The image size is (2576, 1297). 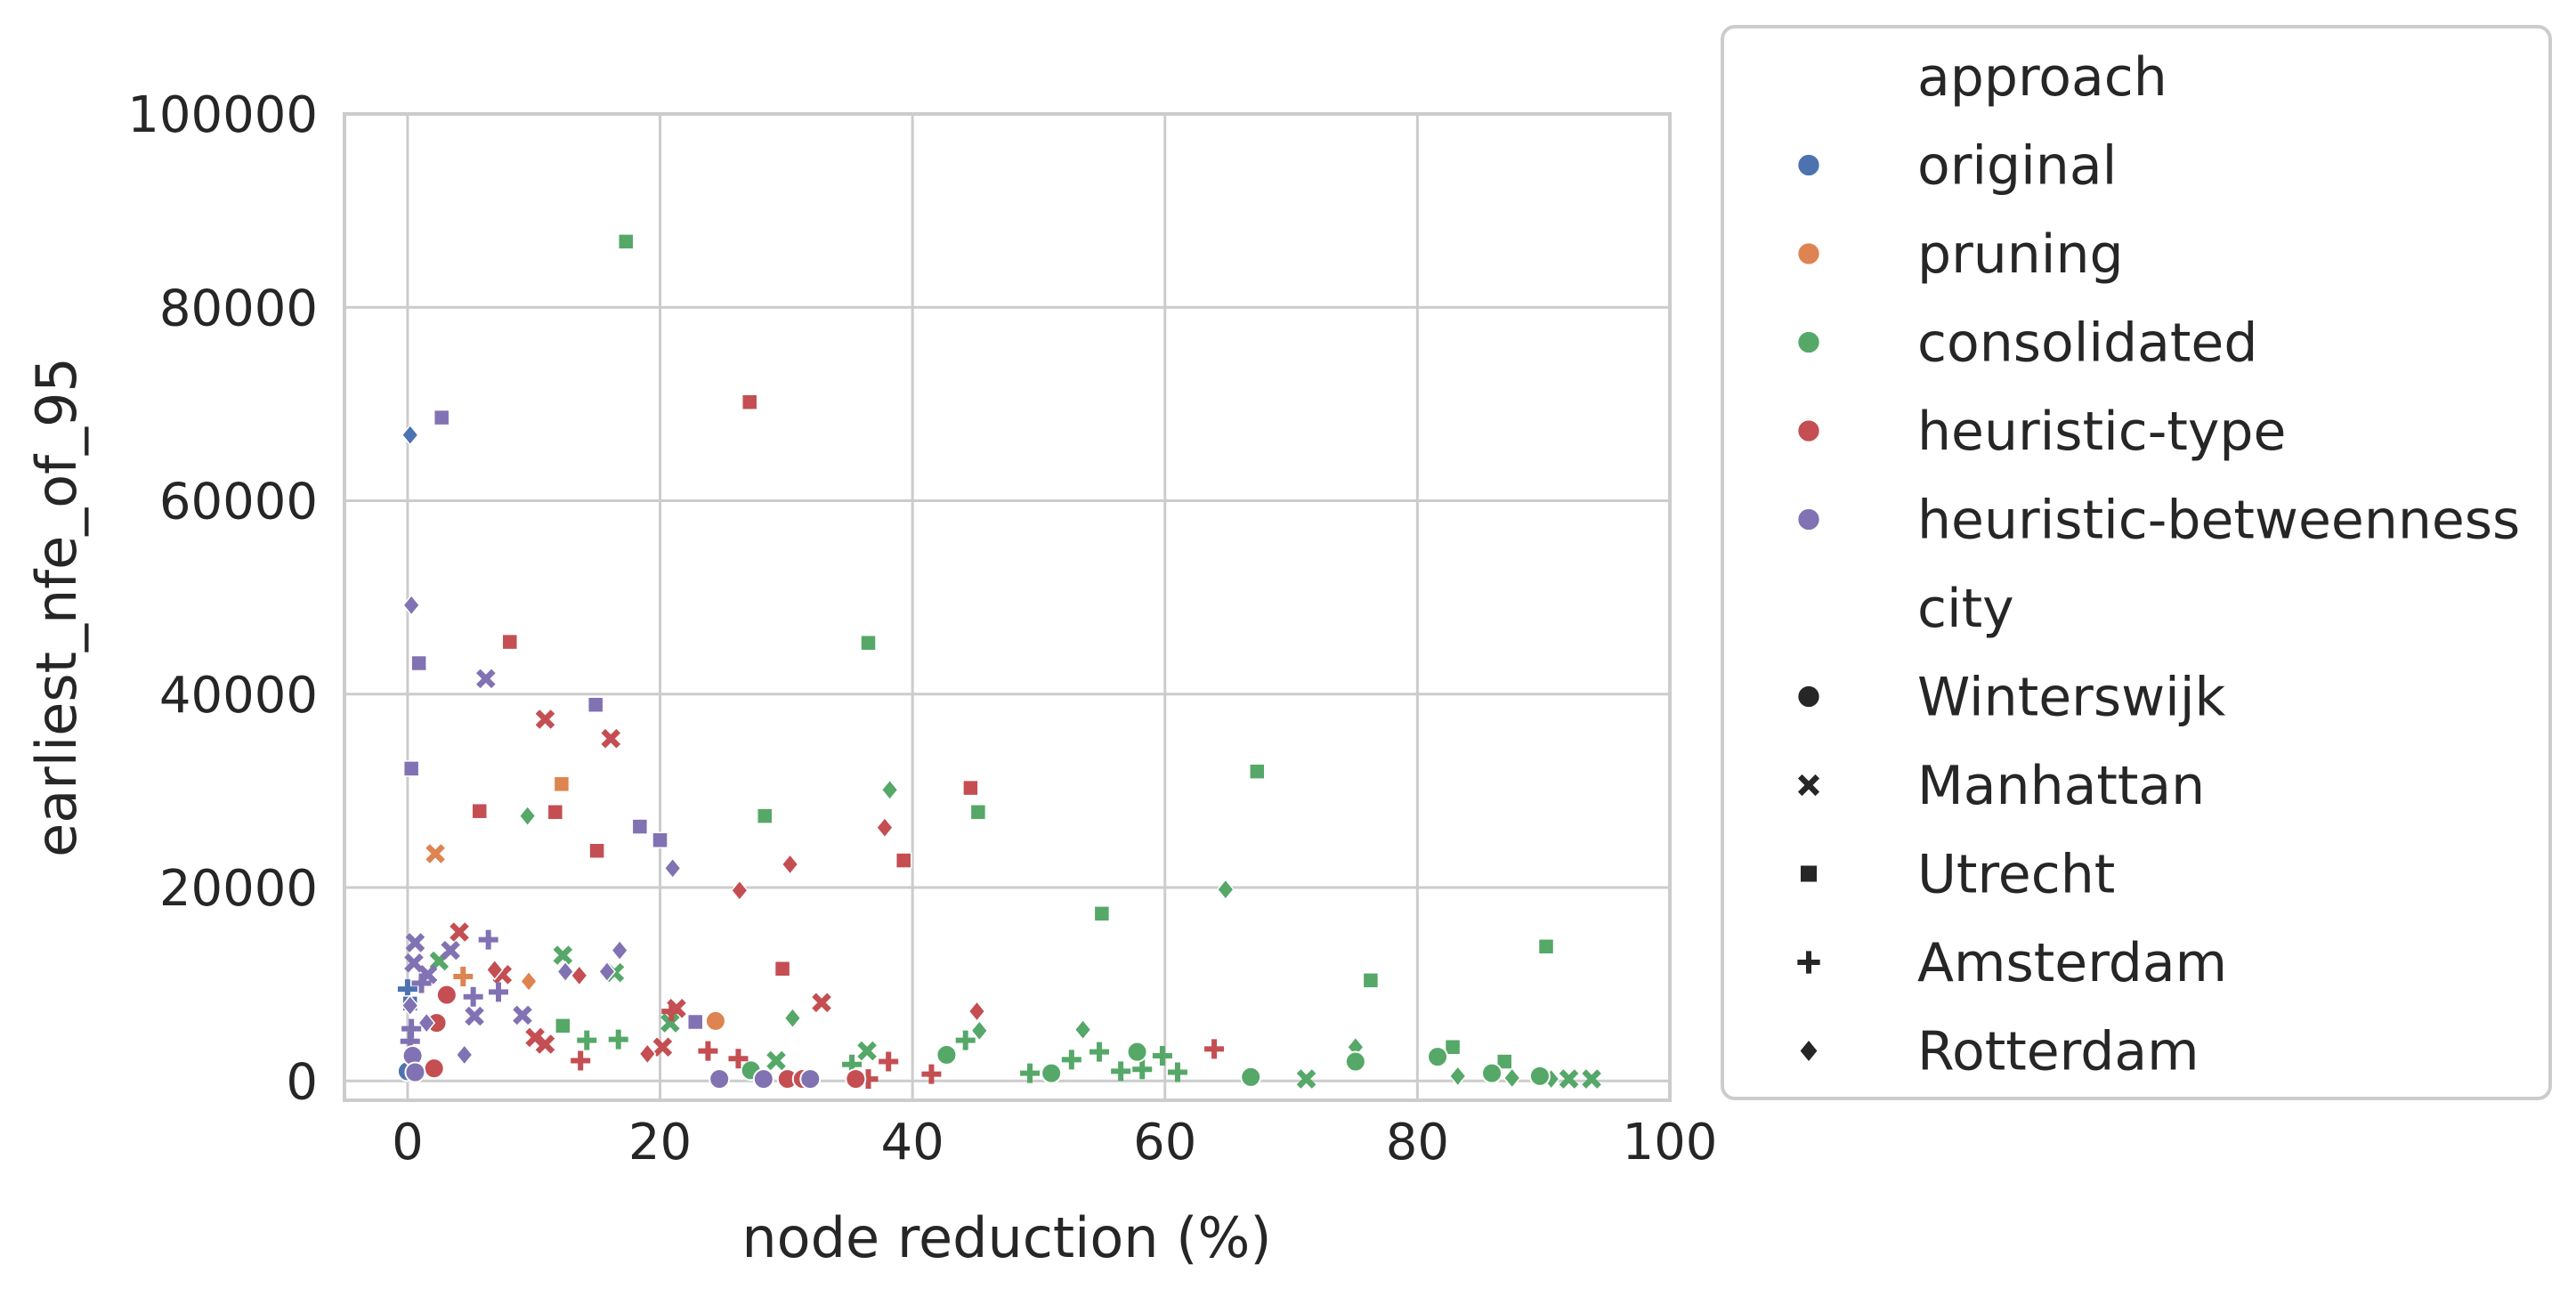 What do you see at coordinates (660, 1142) in the screenshot?
I see `x-tick-label: 20` at bounding box center [660, 1142].